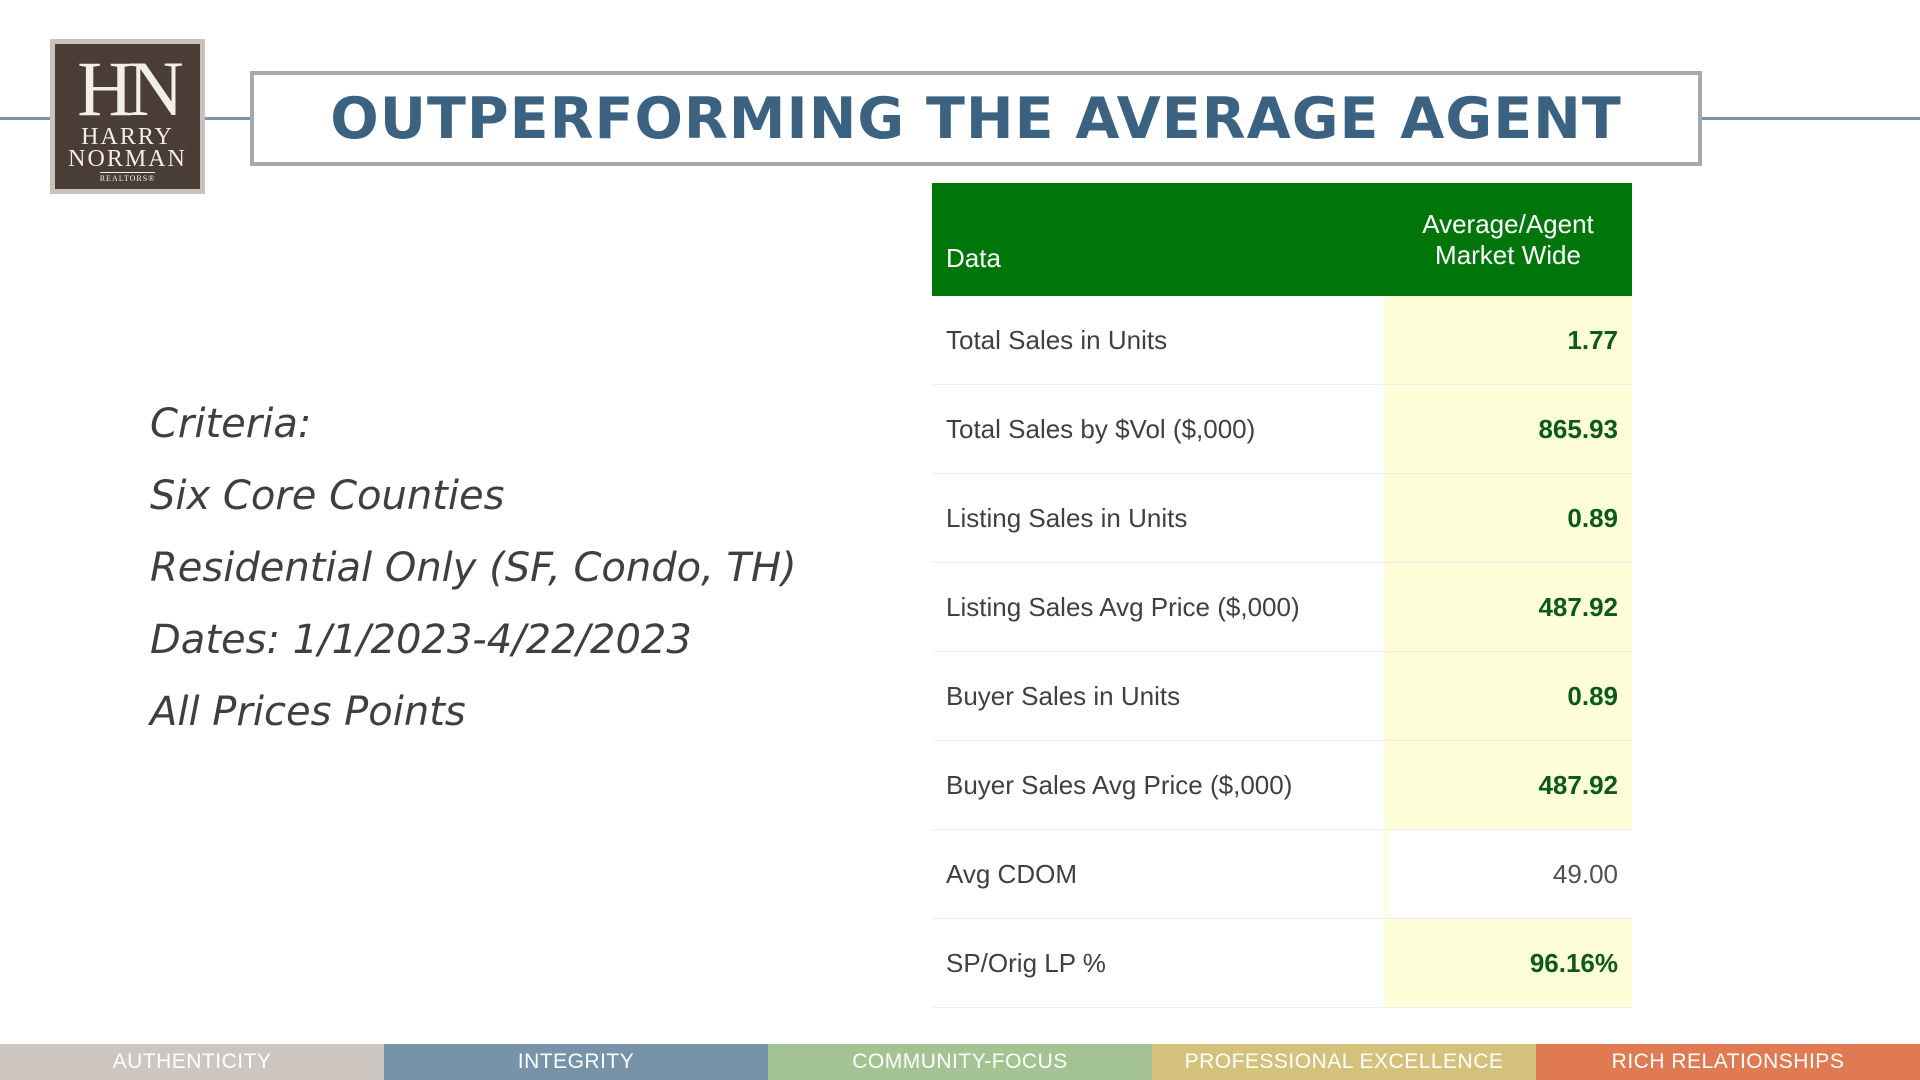 This screenshot has height=1080, width=1920. What do you see at coordinates (1282, 429) in the screenshot?
I see `table-row: Total Sales by $Vol ($,000) 865.93` at bounding box center [1282, 429].